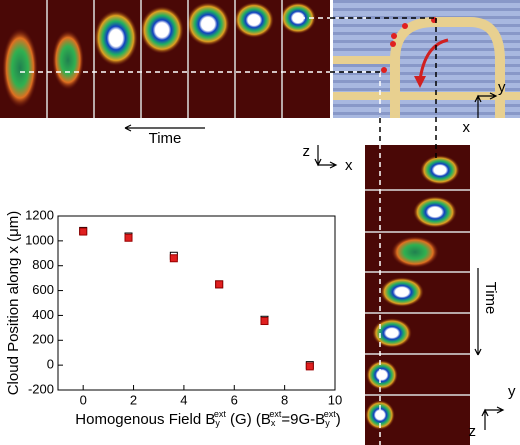  Describe the element at coordinates (41, 388) in the screenshot. I see `y-tick-label: -200` at that location.